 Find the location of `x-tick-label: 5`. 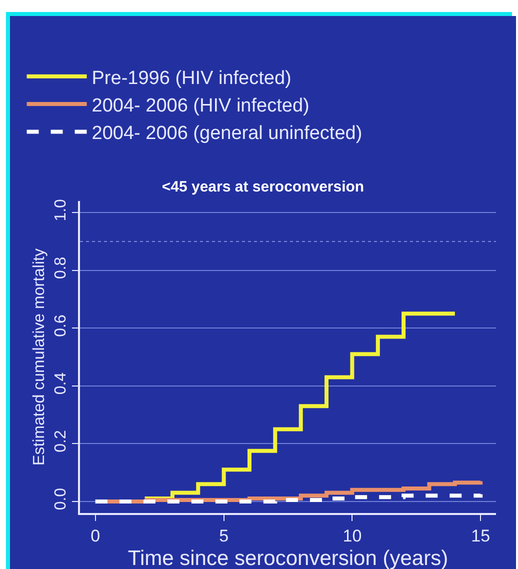

x-tick-label: 5 is located at coordinates (224, 536).